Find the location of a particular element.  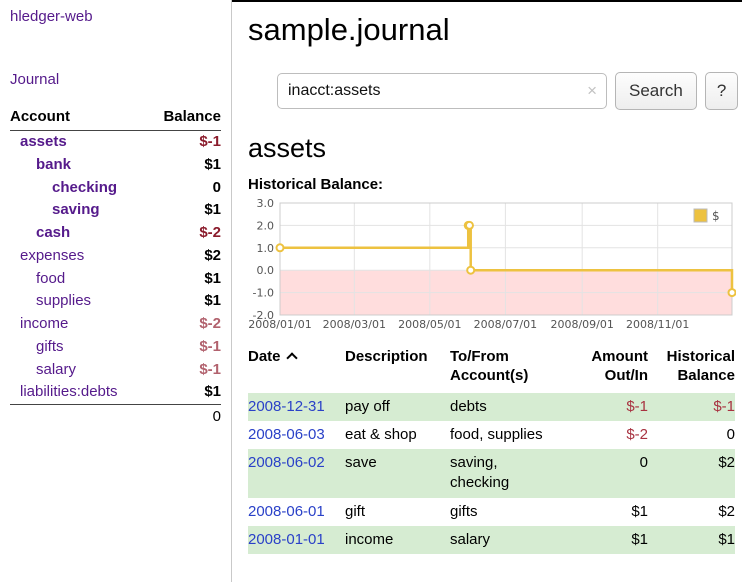

register-description-cell: income is located at coordinates (369, 539).